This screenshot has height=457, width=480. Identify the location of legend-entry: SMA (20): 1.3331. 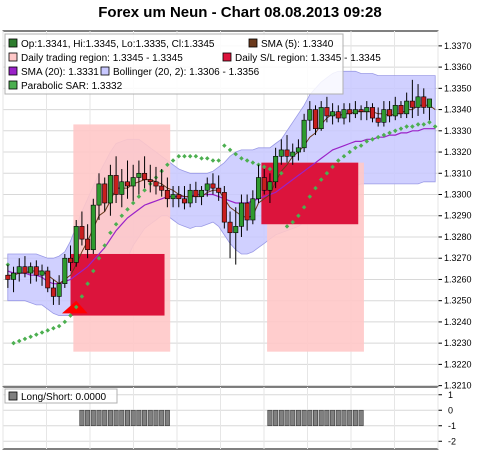
(60, 72).